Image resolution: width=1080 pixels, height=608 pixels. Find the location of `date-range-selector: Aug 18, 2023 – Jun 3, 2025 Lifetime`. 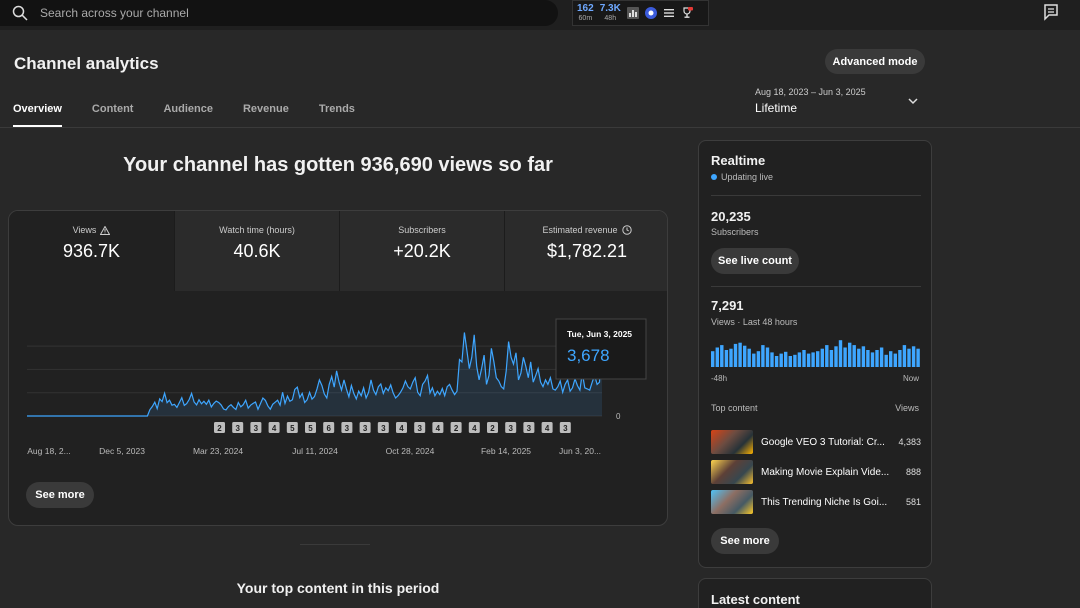

date-range-selector: Aug 18, 2023 – Jun 3, 2025 Lifetime is located at coordinates (810, 101).